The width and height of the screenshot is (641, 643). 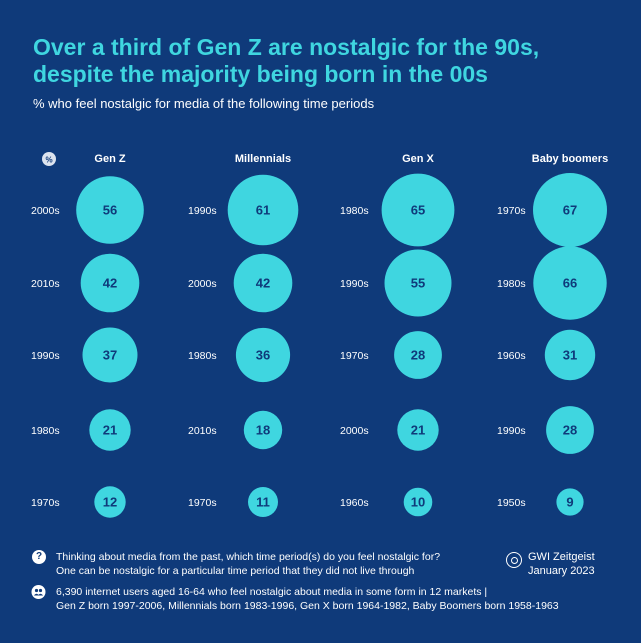 I want to click on data-label: 37, so click(x=110, y=355).